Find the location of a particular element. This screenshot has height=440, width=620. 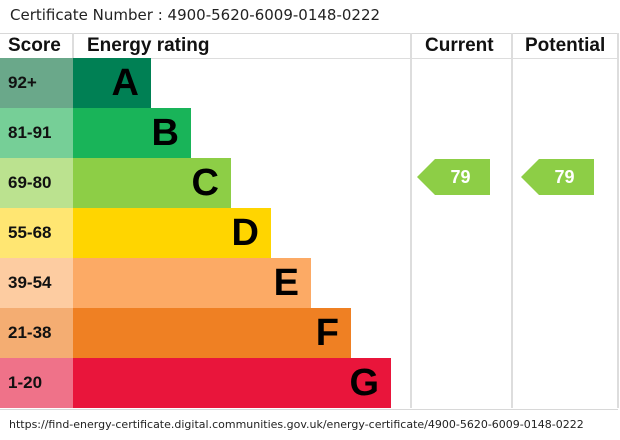

band-score: 39-54 is located at coordinates (36, 283).